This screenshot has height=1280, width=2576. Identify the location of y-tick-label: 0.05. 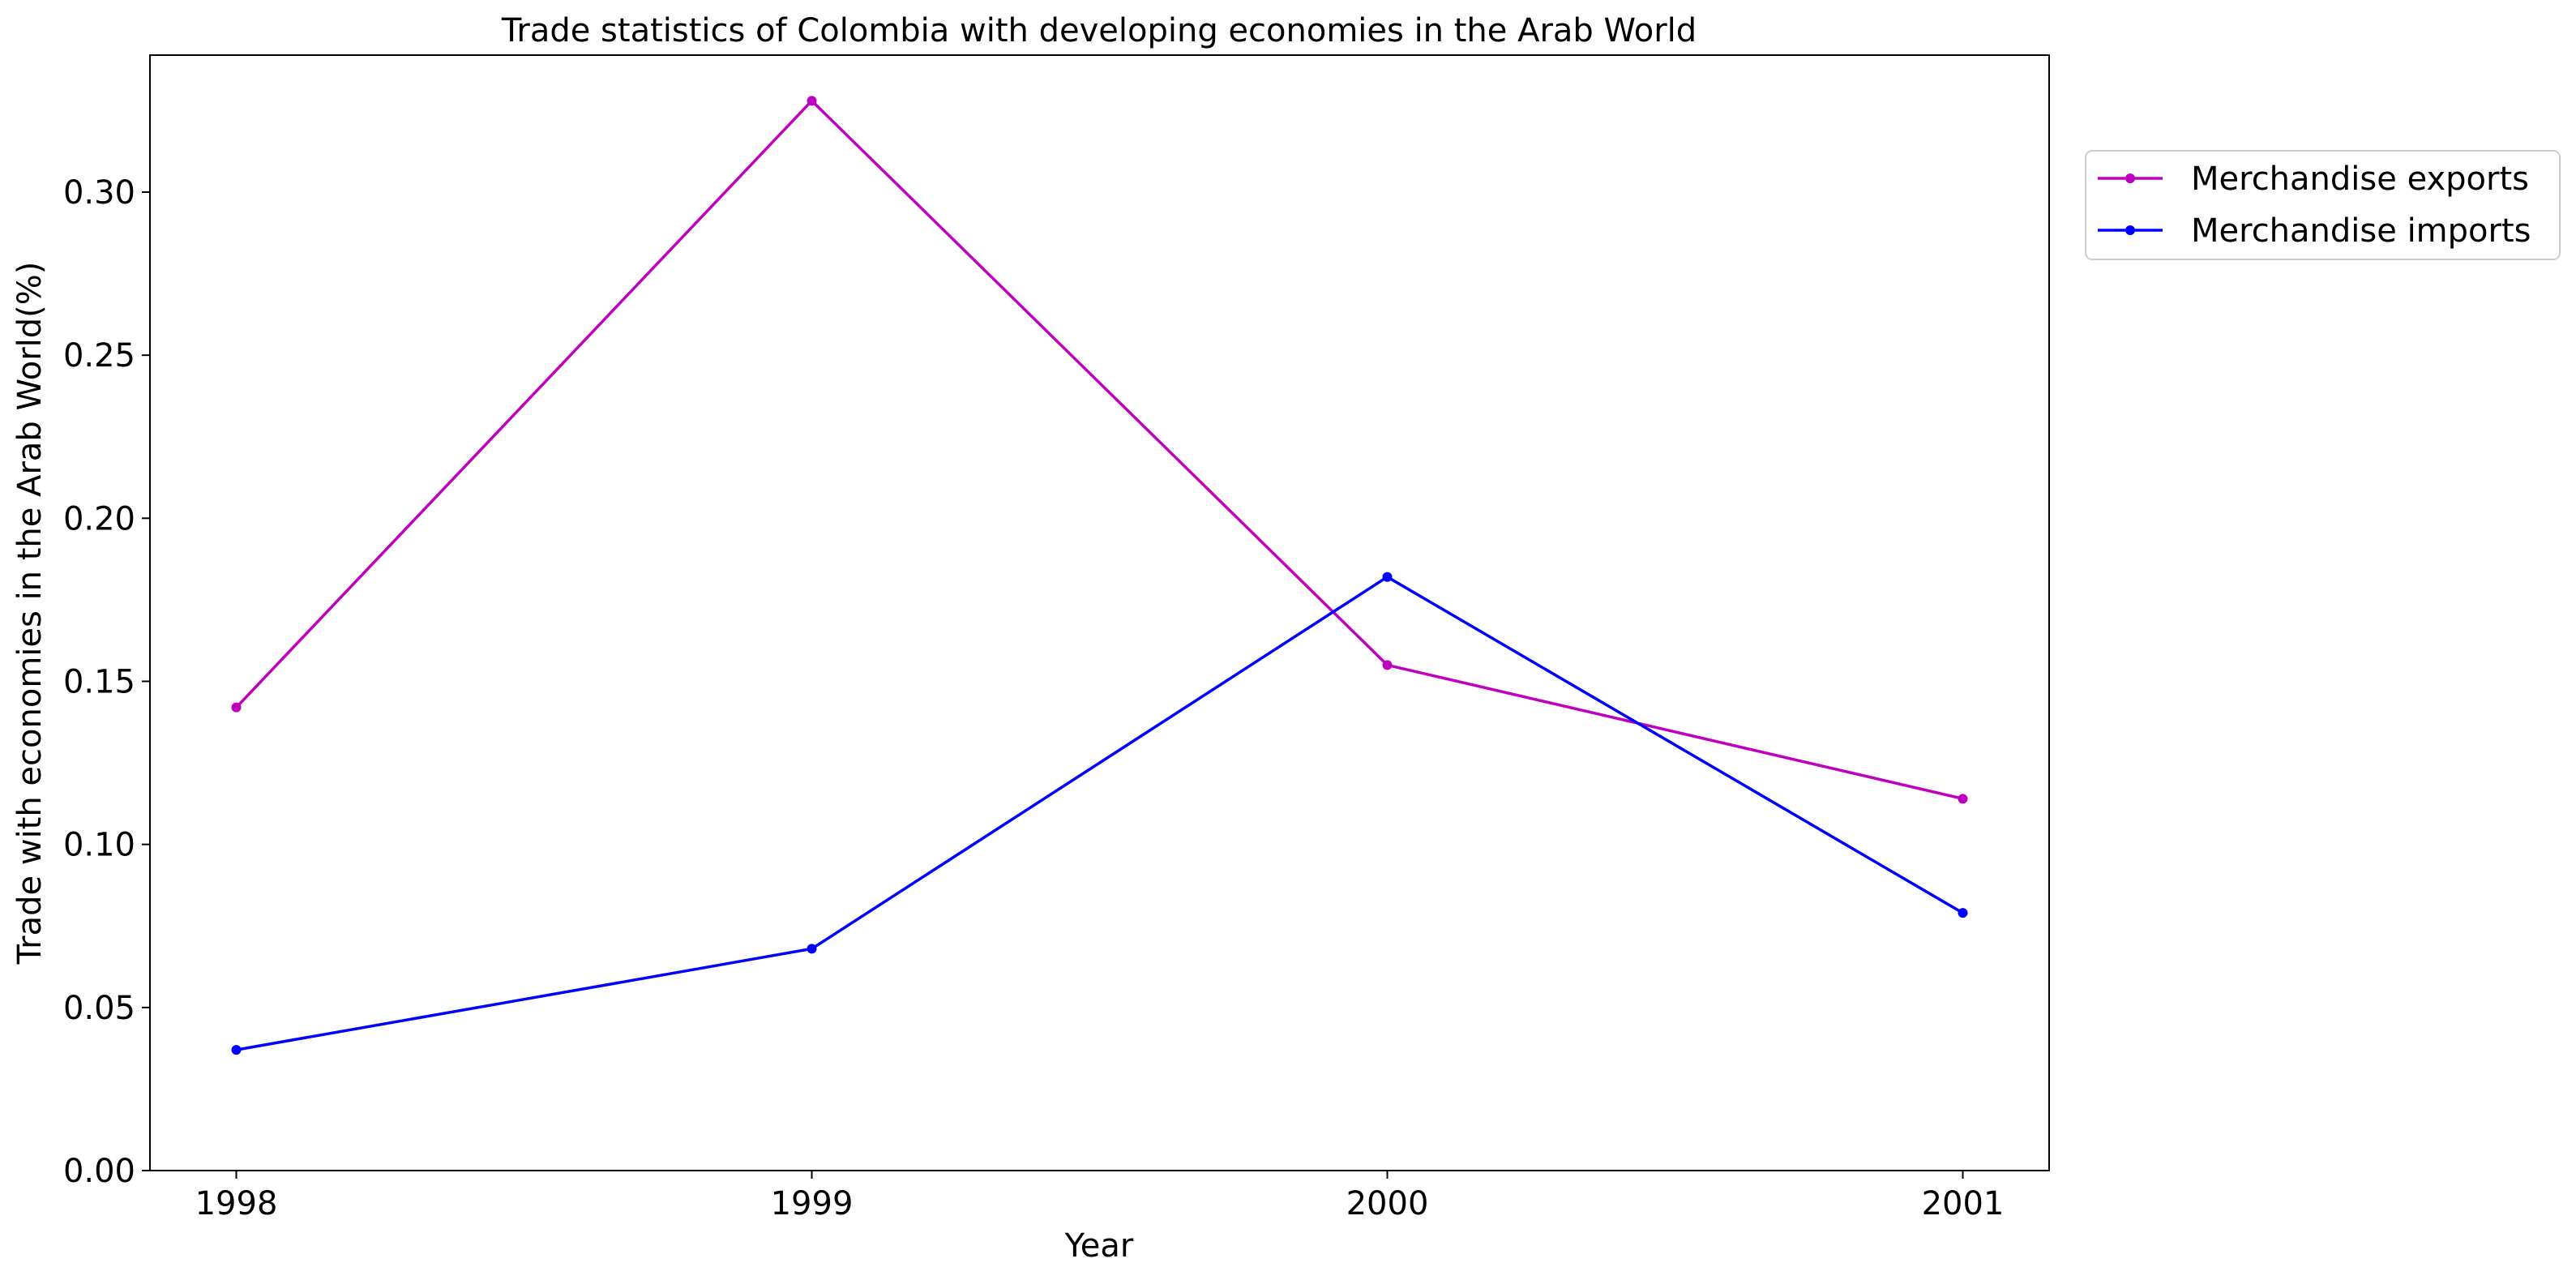
(99, 1008).